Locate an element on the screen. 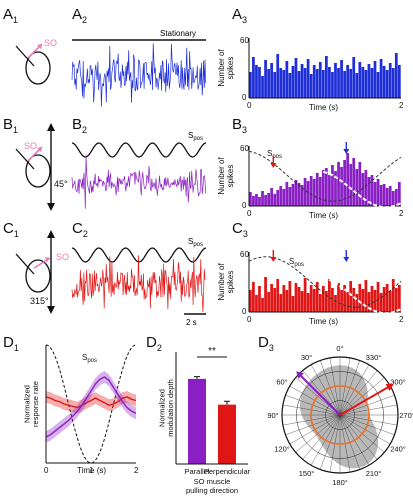  angle-tick-label: 180° is located at coordinates (340, 482).